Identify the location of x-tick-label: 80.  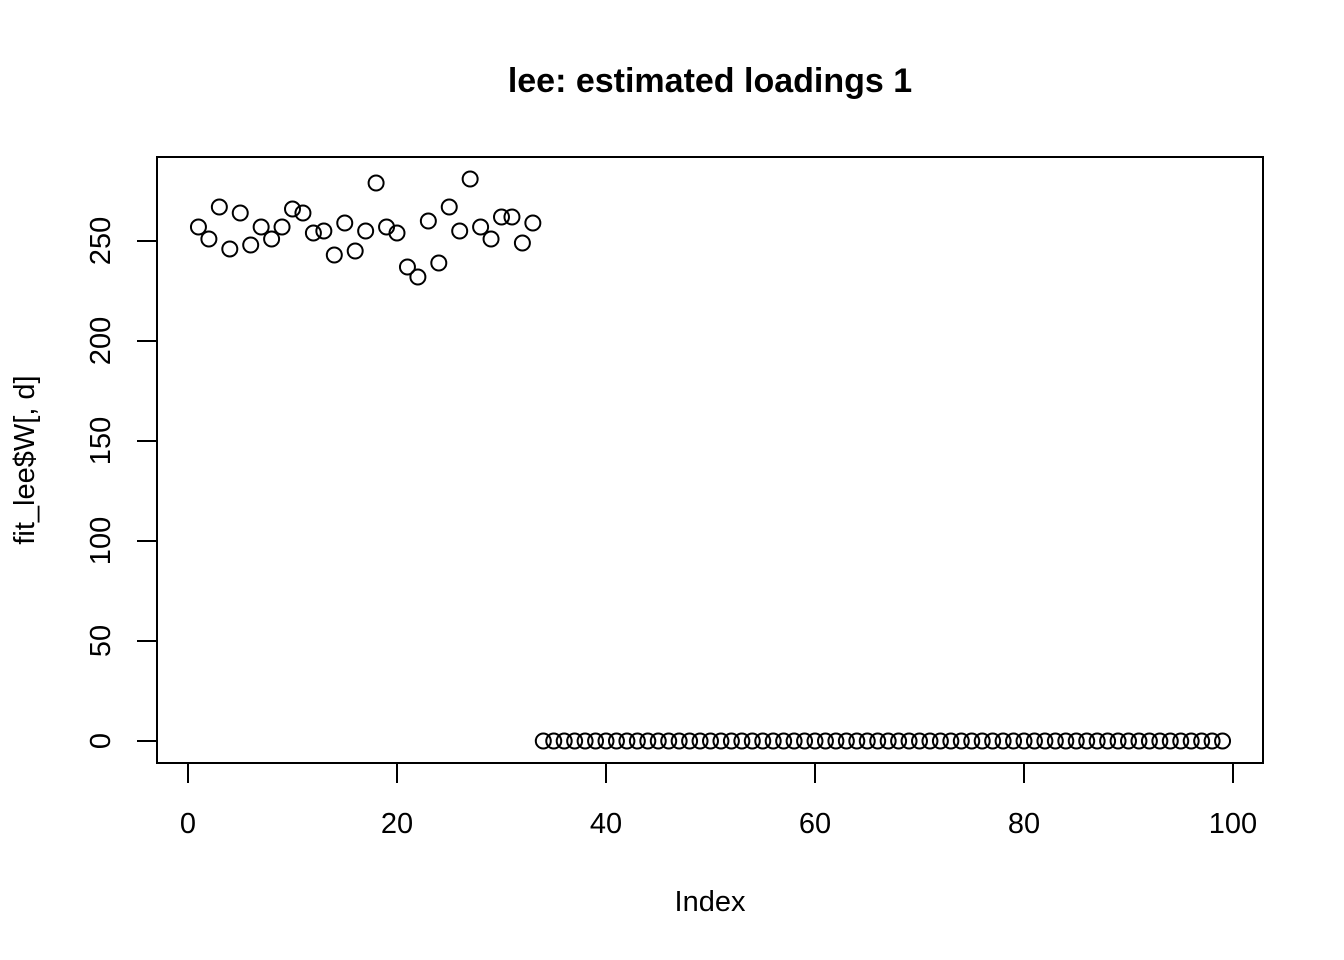
(1024, 824).